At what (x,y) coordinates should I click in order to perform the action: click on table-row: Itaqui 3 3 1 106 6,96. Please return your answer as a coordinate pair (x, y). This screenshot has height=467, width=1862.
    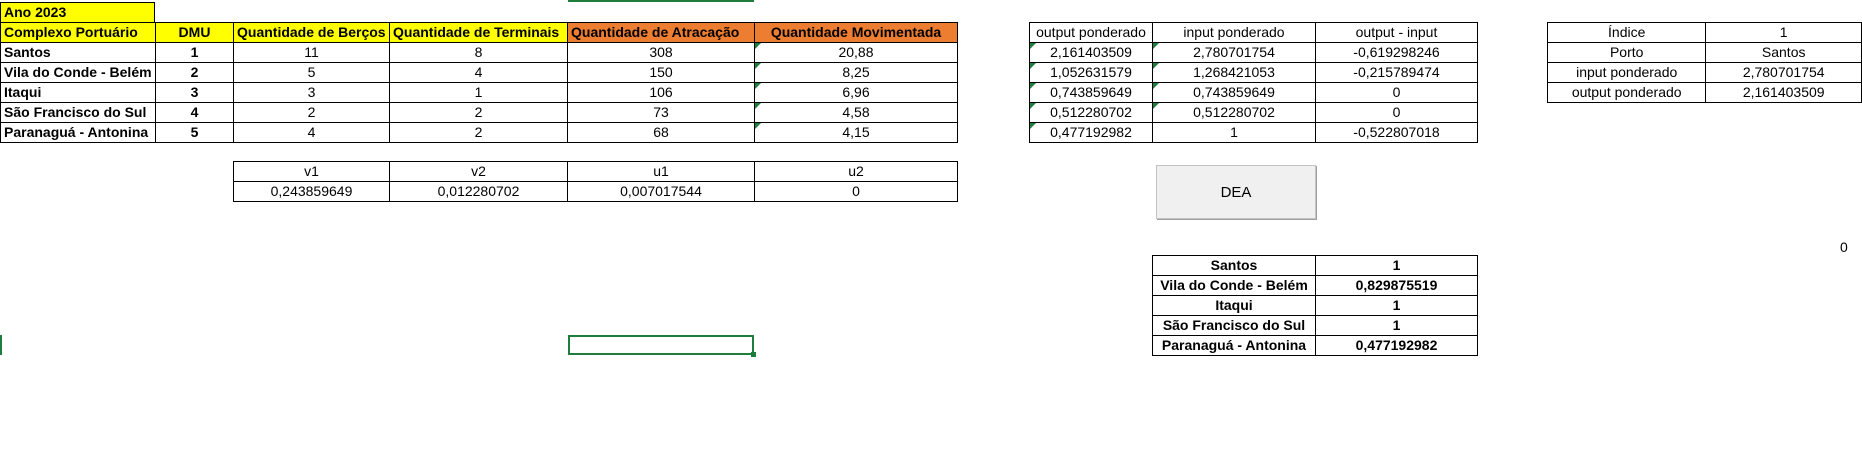
    Looking at the image, I should click on (479, 92).